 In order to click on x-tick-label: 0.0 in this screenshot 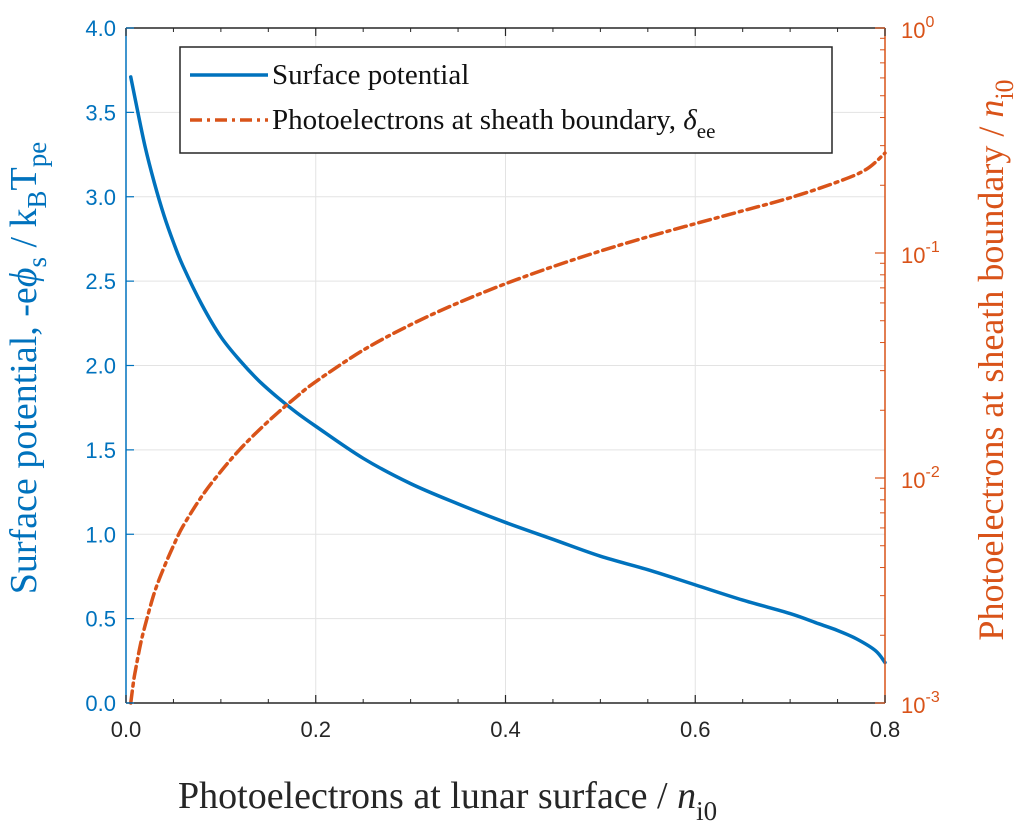, I will do `click(126, 729)`.